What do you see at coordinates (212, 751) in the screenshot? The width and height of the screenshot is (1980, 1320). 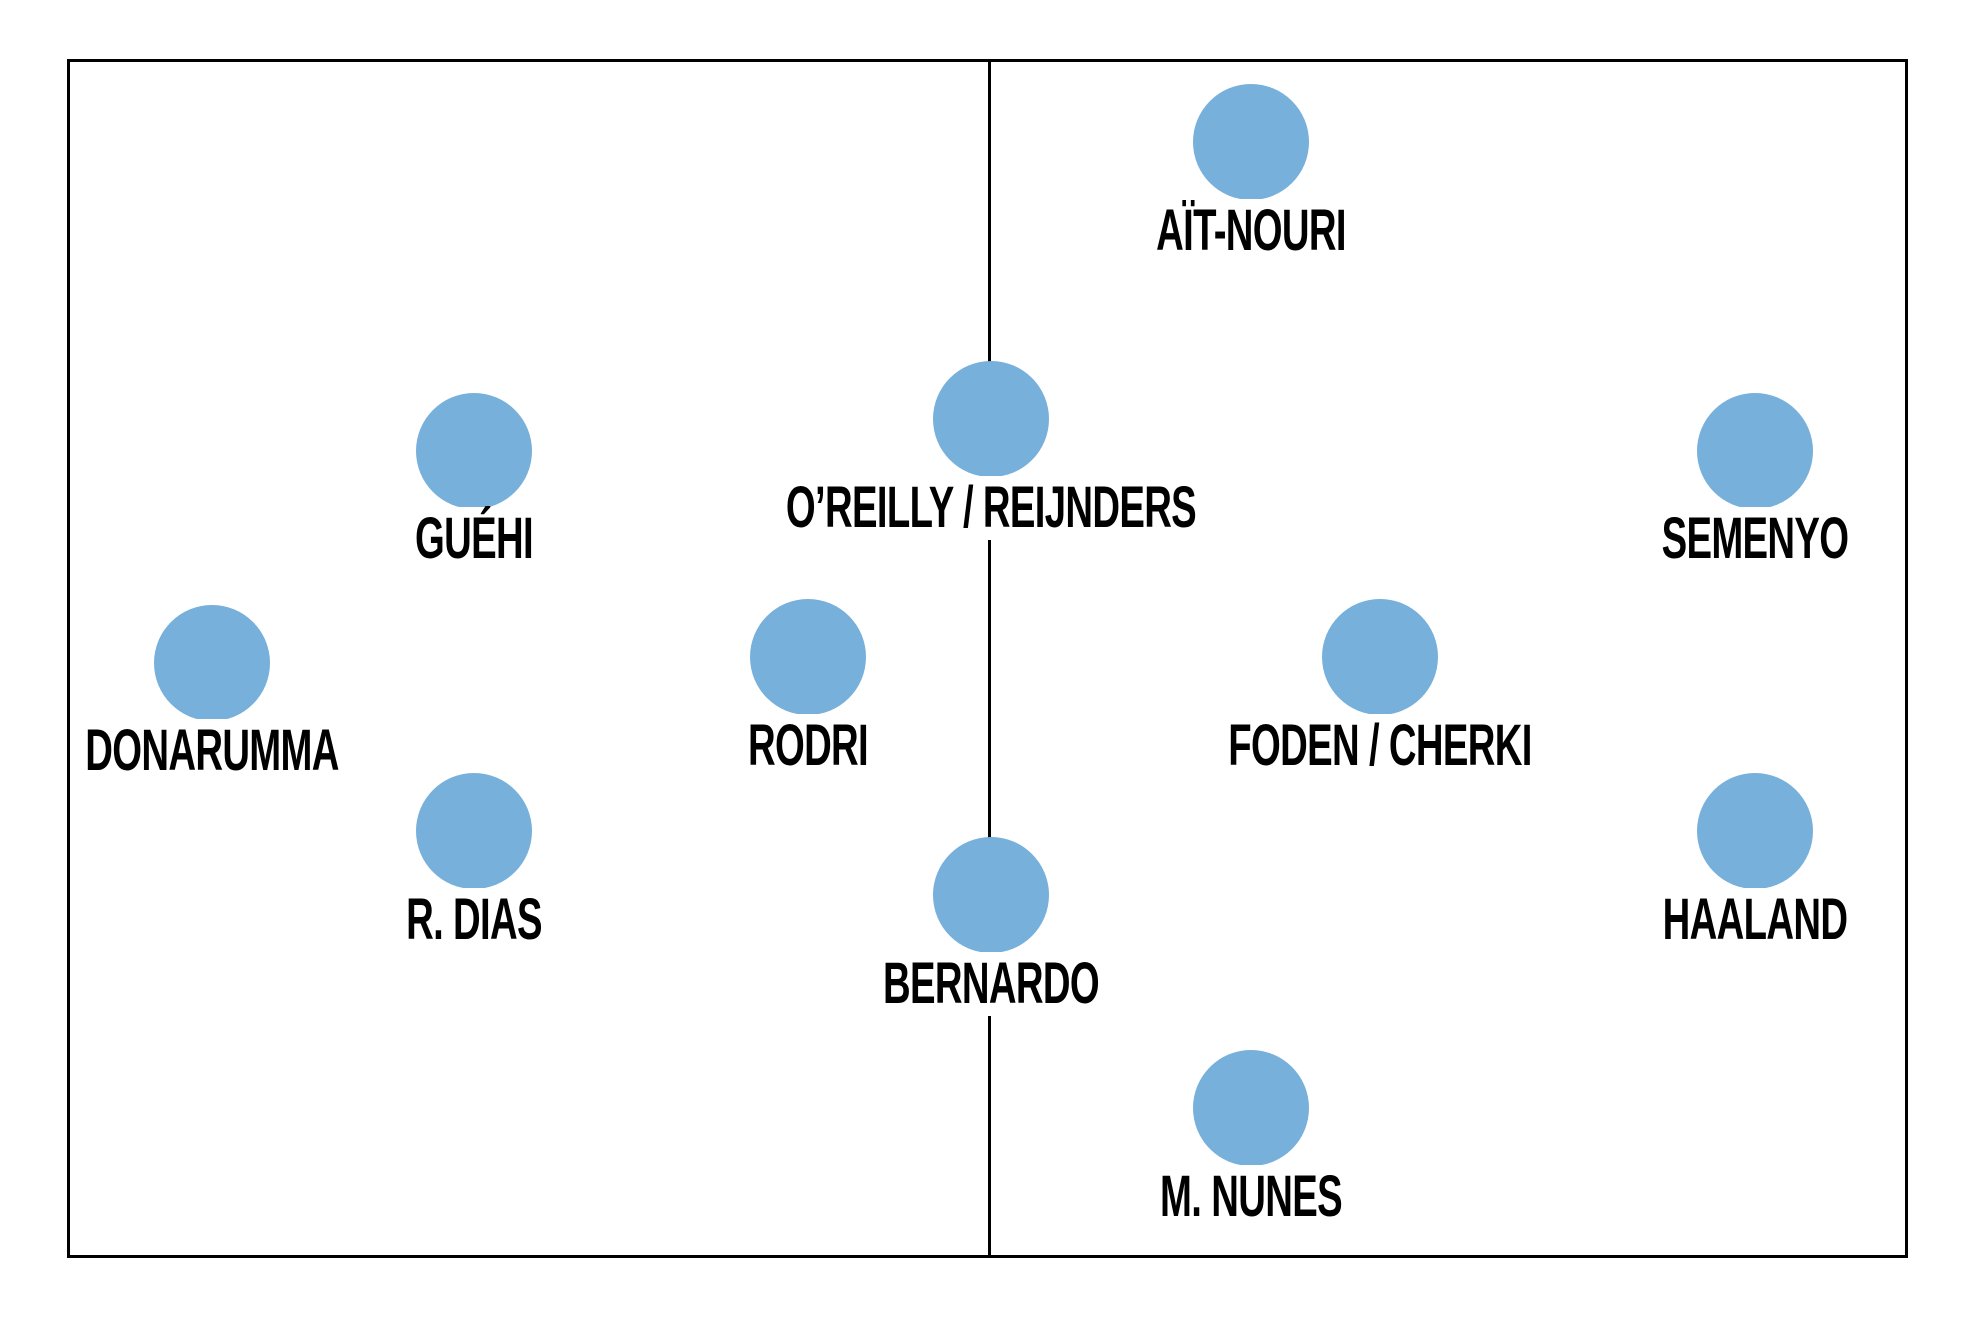 I see `player-name: DONARUMMA` at bounding box center [212, 751].